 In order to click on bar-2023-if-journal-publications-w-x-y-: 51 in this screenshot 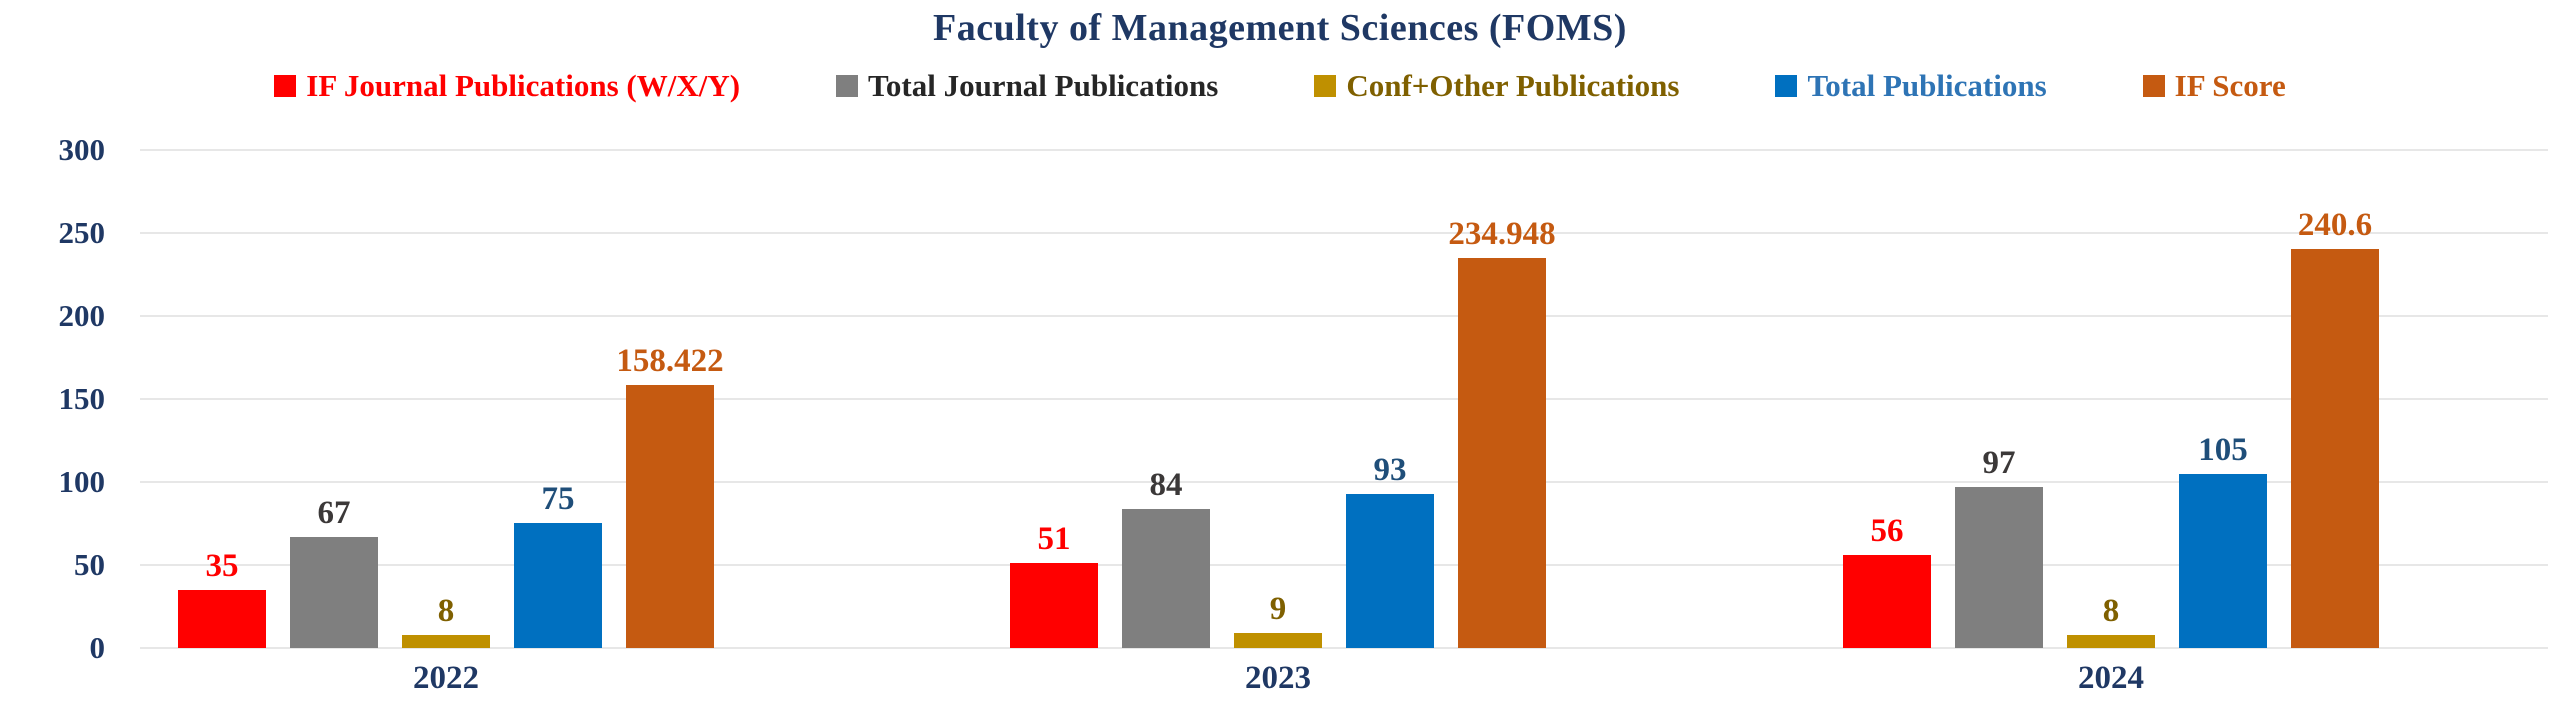, I will do `click(1054, 584)`.